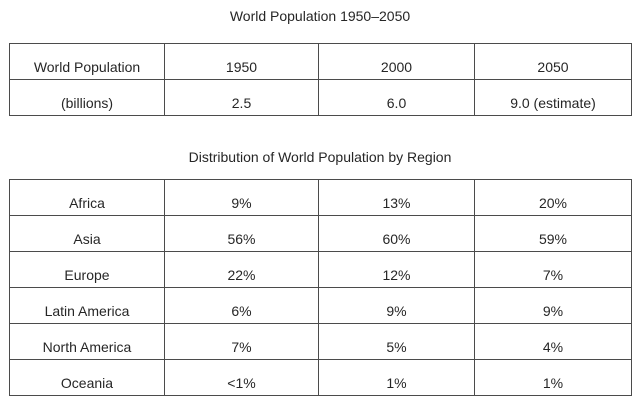  Describe the element at coordinates (553, 97) in the screenshot. I see `population-value-cell: 9.0 (estimate)` at that location.